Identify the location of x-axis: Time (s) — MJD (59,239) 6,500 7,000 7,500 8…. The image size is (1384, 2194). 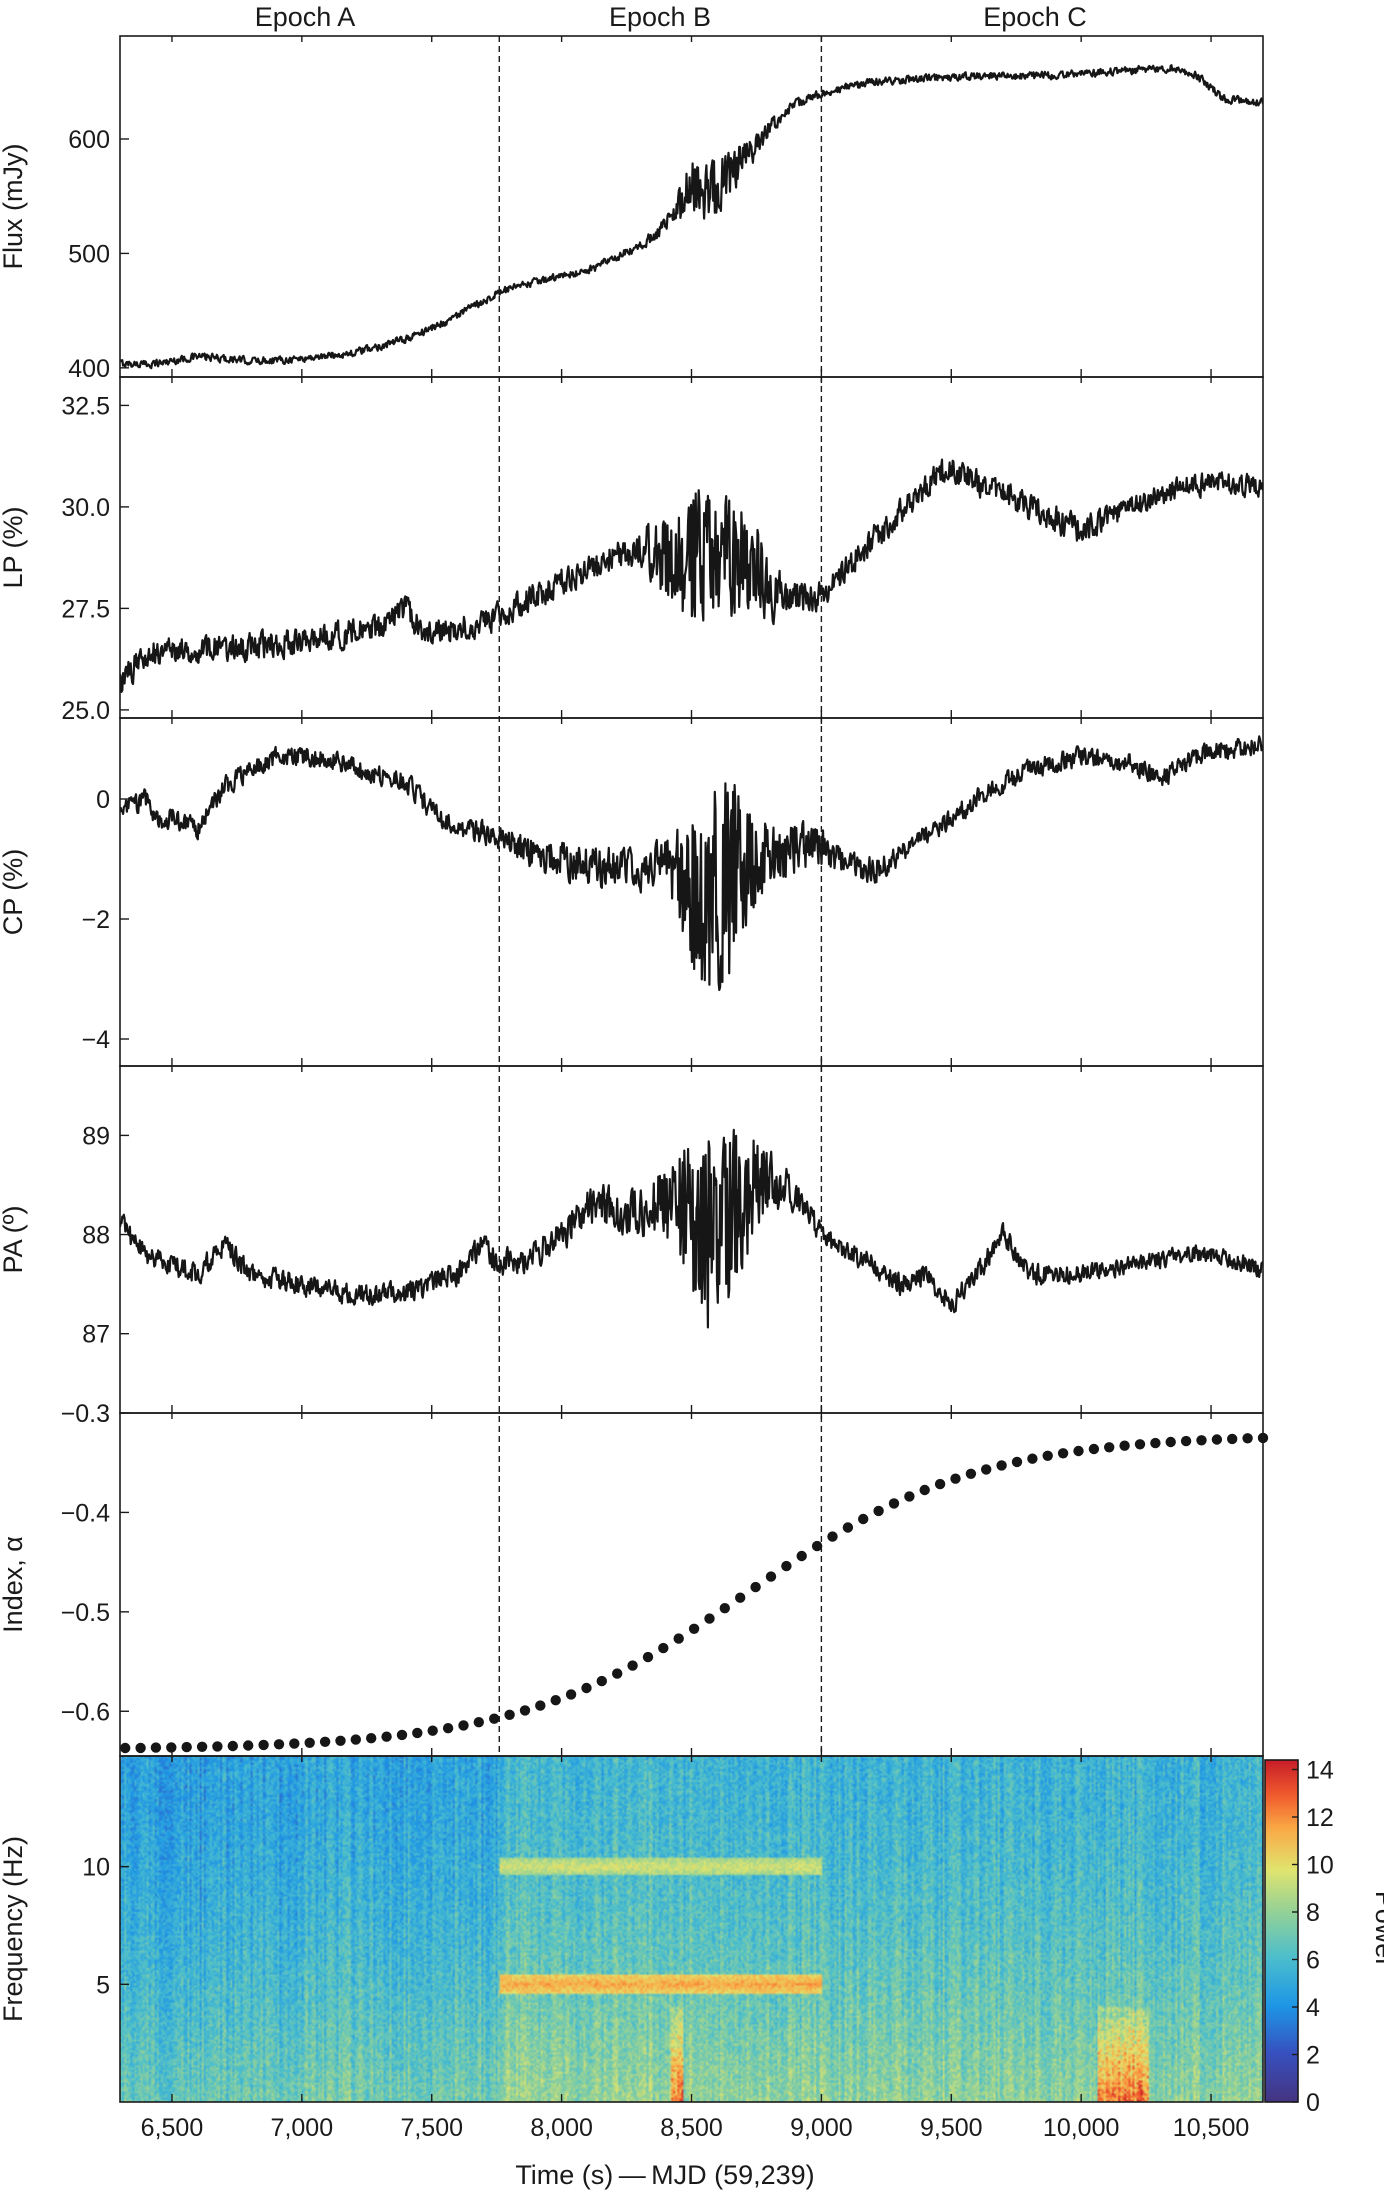
(695, 2152).